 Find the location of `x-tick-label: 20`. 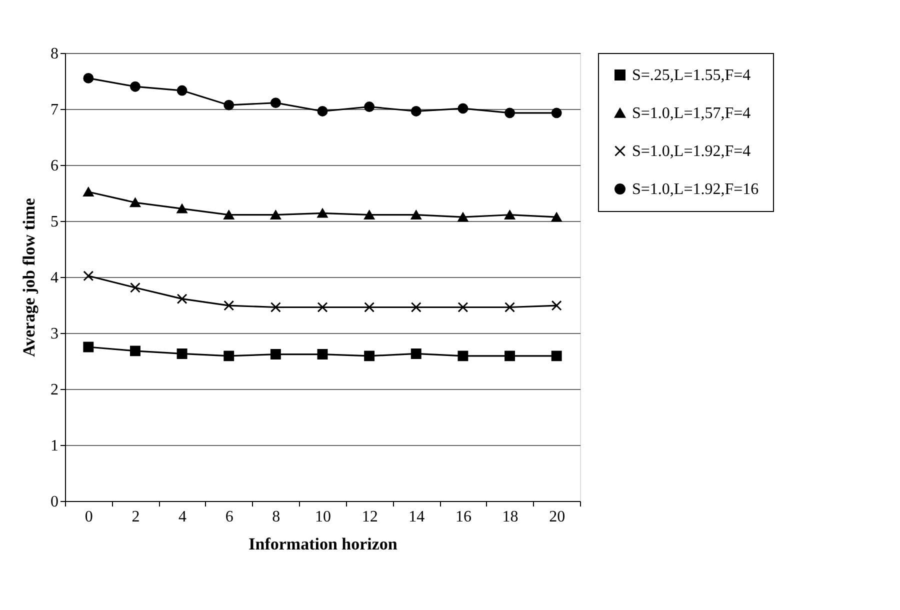

x-tick-label: 20 is located at coordinates (557, 517).